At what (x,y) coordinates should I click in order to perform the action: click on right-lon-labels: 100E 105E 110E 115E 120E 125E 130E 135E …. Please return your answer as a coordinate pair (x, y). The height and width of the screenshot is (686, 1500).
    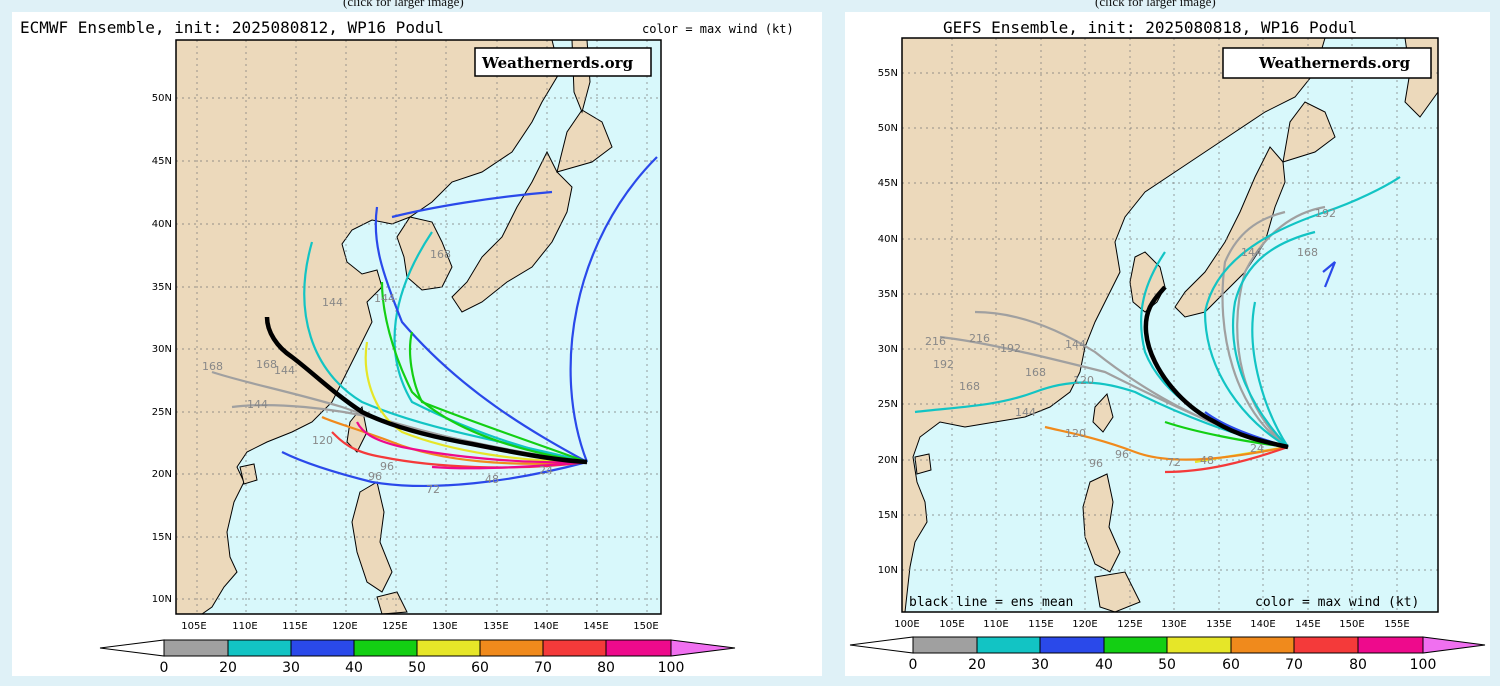
    Looking at the image, I should click on (1151, 624).